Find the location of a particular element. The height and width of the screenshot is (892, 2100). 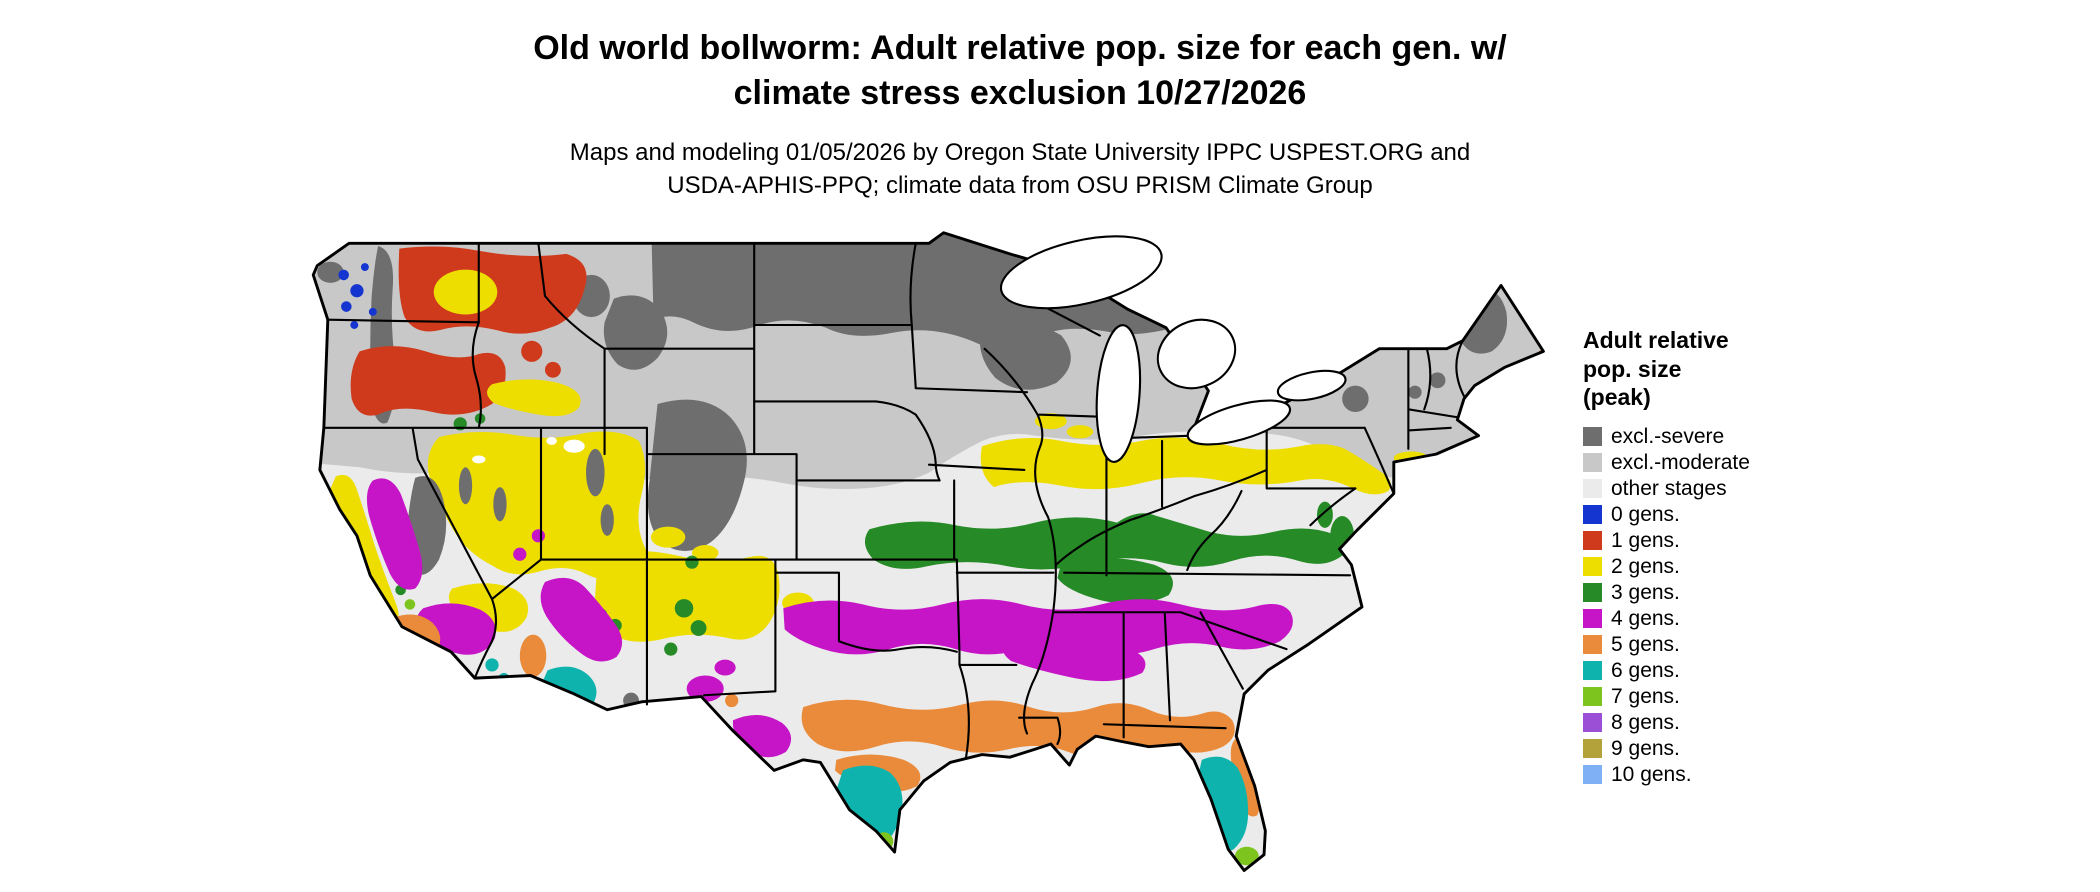

legend-item-label: 5 gens. is located at coordinates (1645, 644).